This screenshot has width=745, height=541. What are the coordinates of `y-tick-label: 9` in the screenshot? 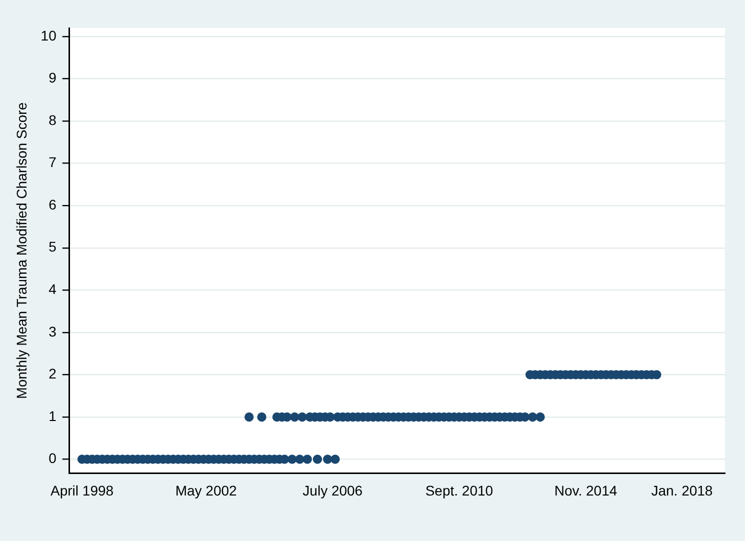 It's located at (52, 78).